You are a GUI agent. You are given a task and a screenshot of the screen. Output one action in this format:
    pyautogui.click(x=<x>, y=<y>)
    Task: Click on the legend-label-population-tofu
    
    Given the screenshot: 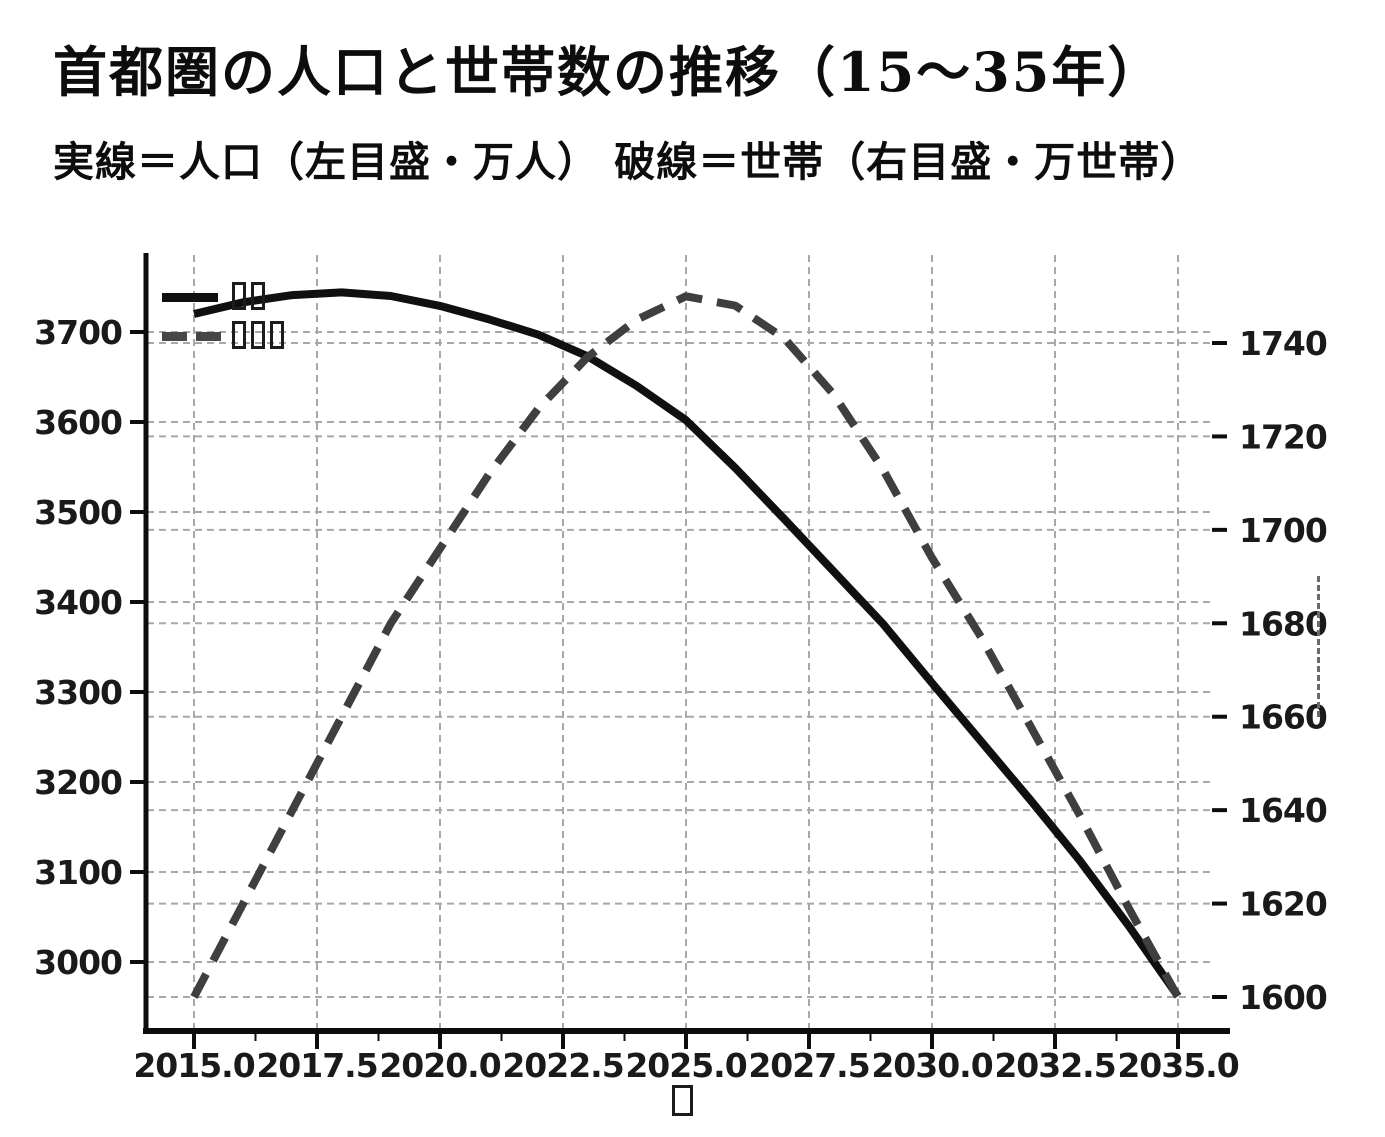 What is the action you would take?
    pyautogui.click(x=251, y=297)
    